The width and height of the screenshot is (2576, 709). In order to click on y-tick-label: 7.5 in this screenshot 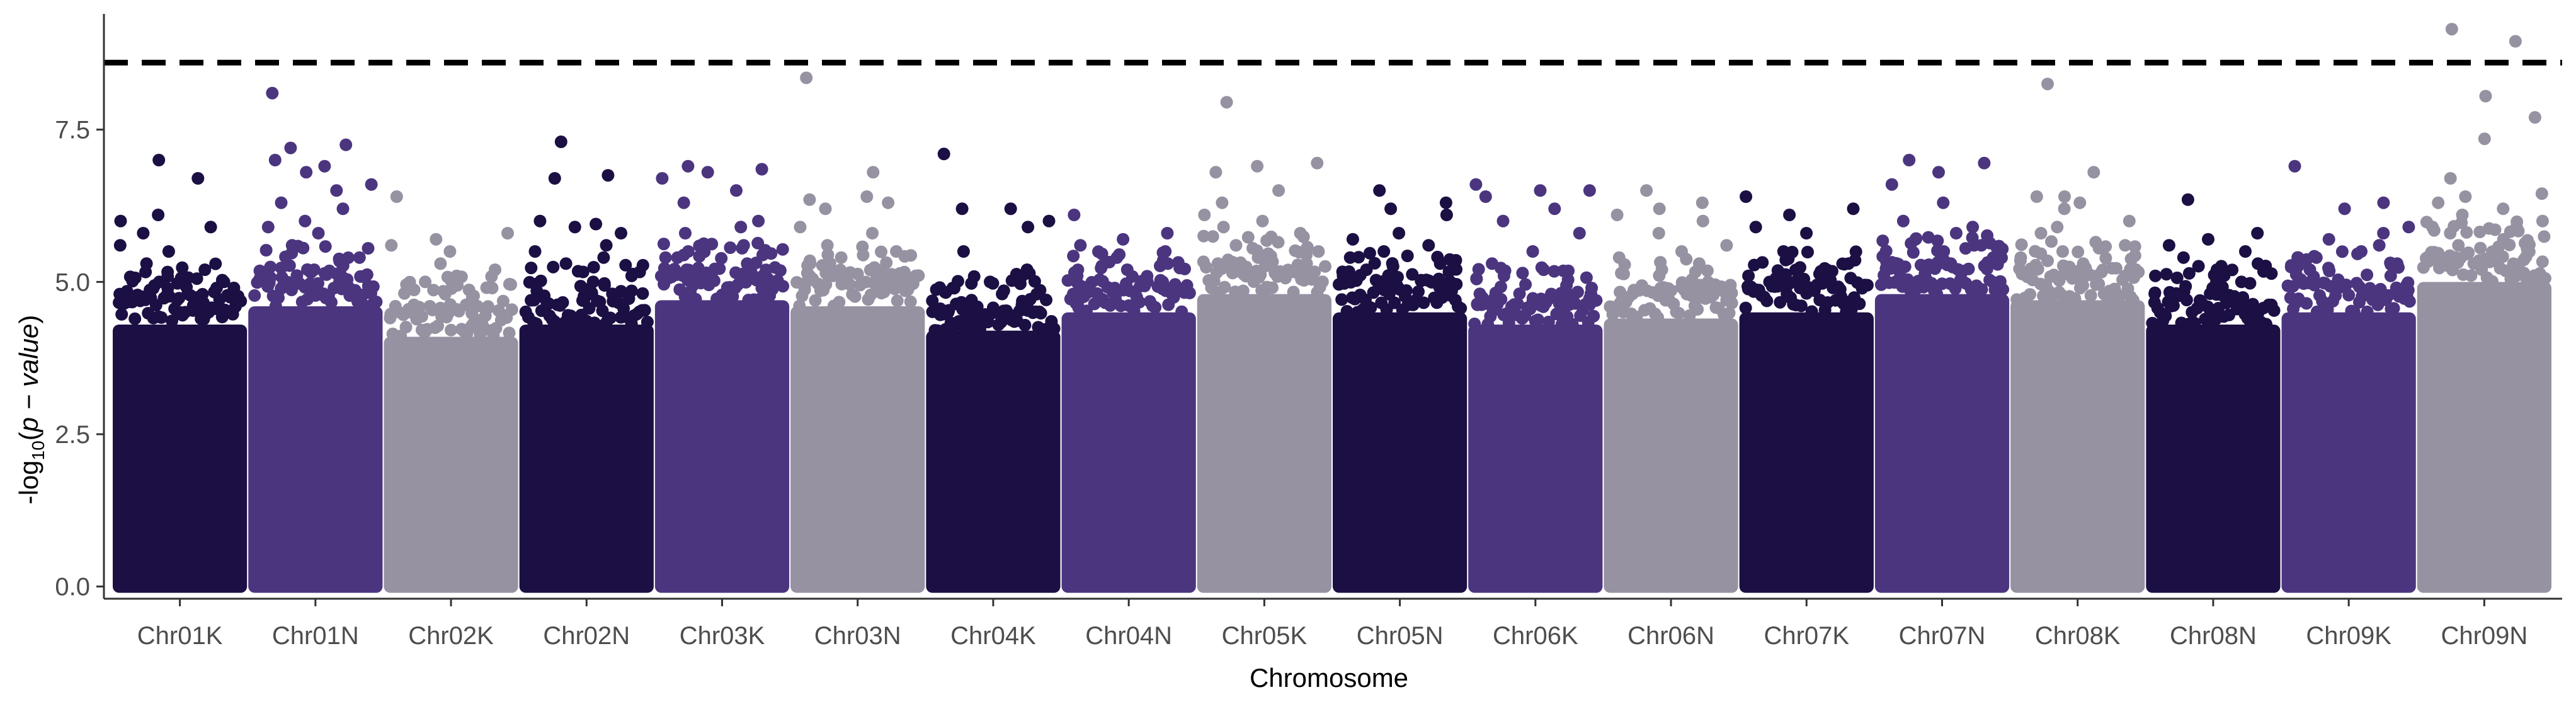, I will do `click(72, 130)`.